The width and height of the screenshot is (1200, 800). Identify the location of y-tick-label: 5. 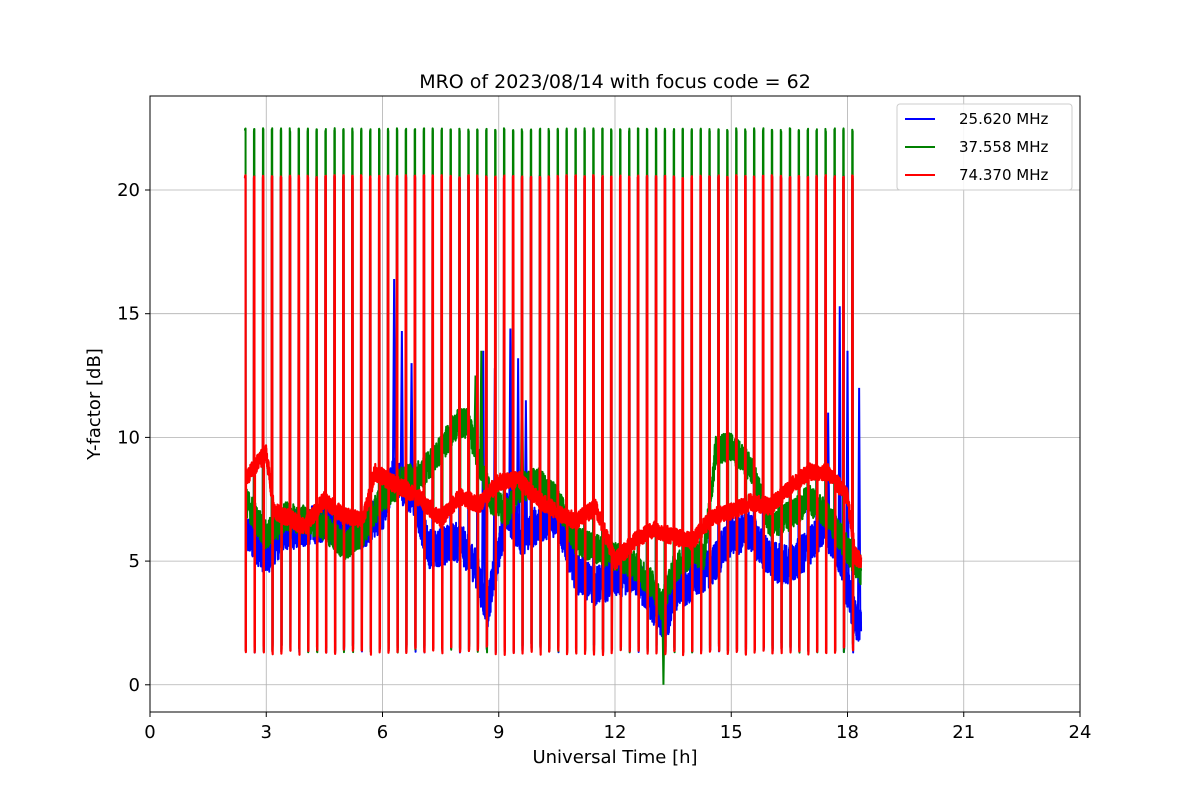
(134, 561).